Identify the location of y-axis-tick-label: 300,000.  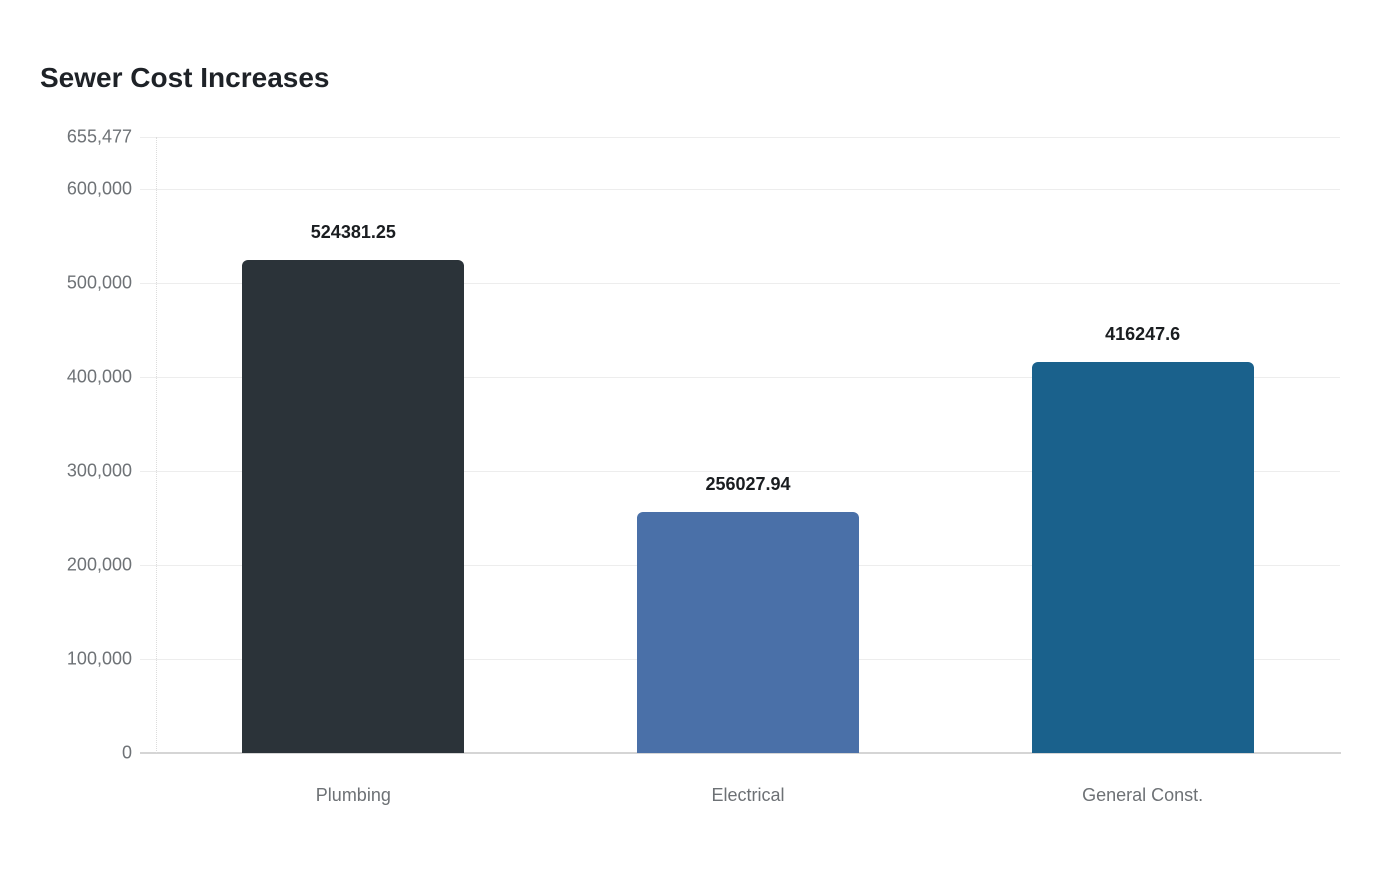
(99, 470).